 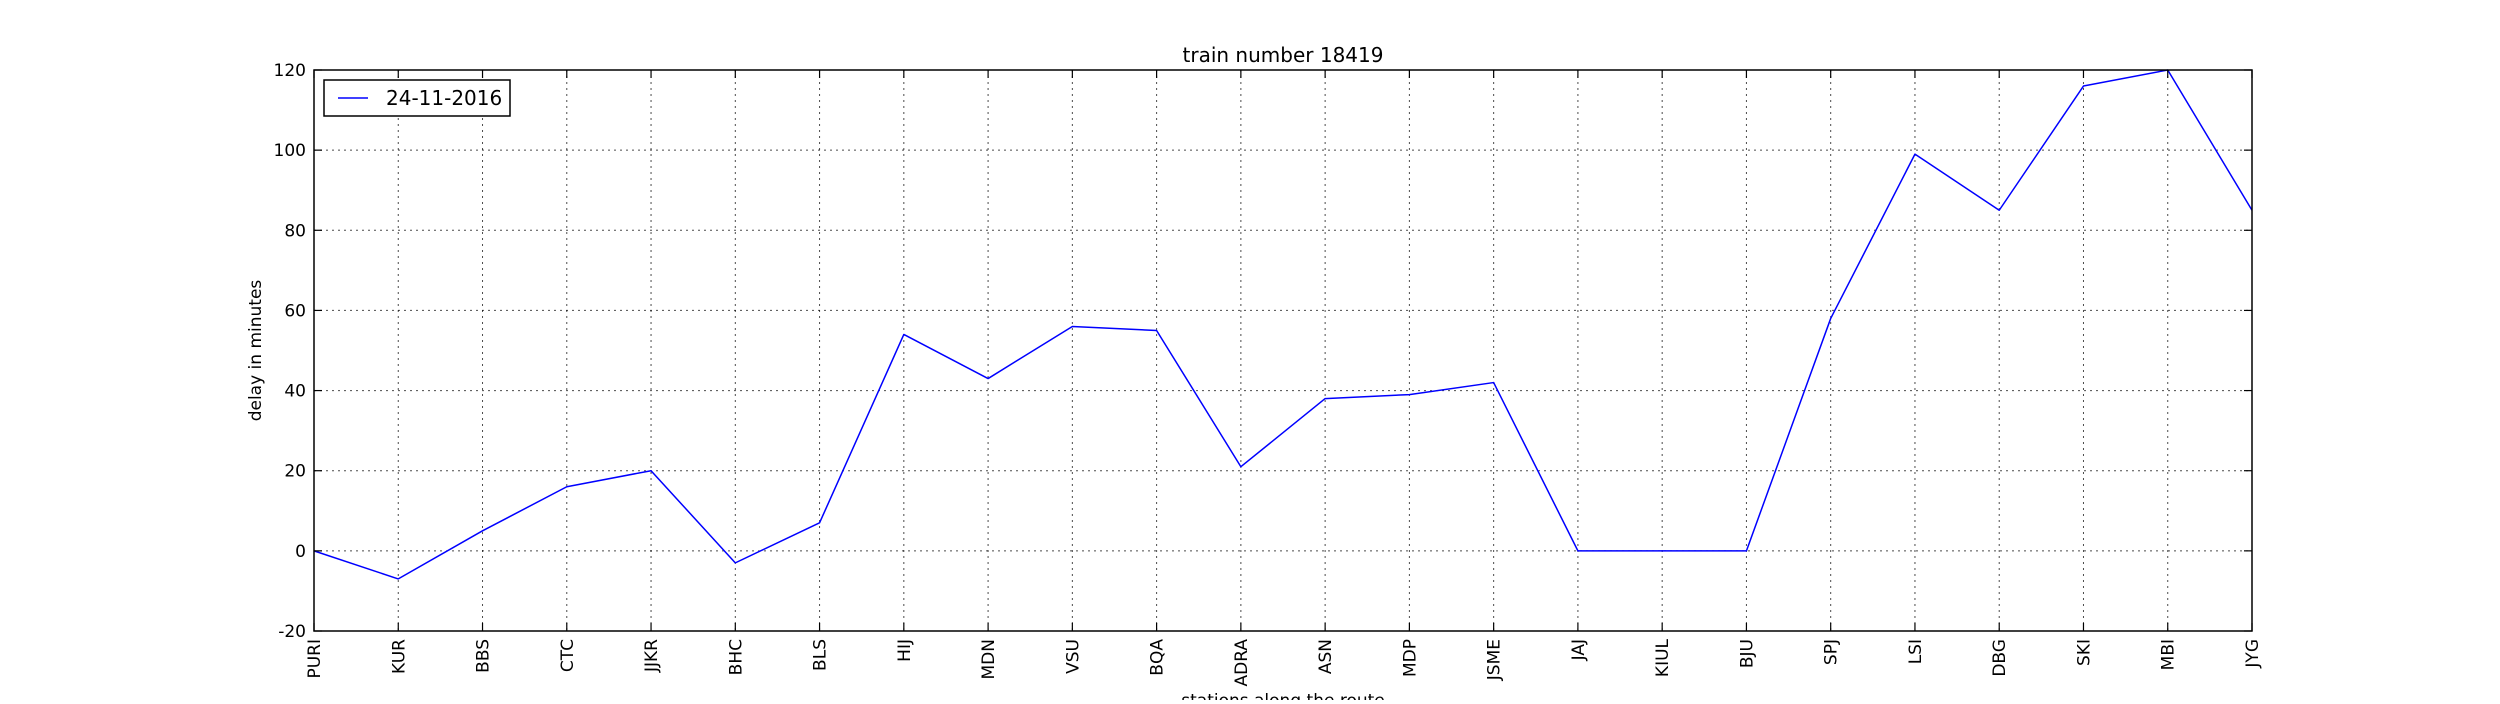 I want to click on y-tick-label: 40, so click(x=295, y=392).